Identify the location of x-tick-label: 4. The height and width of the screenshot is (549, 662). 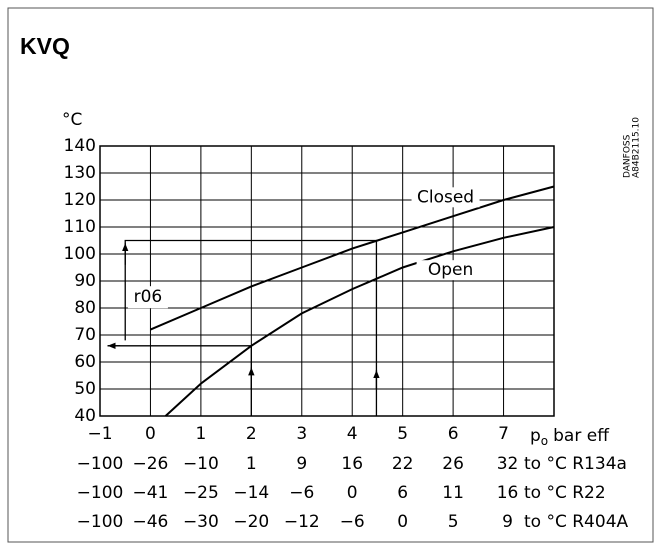
(352, 434).